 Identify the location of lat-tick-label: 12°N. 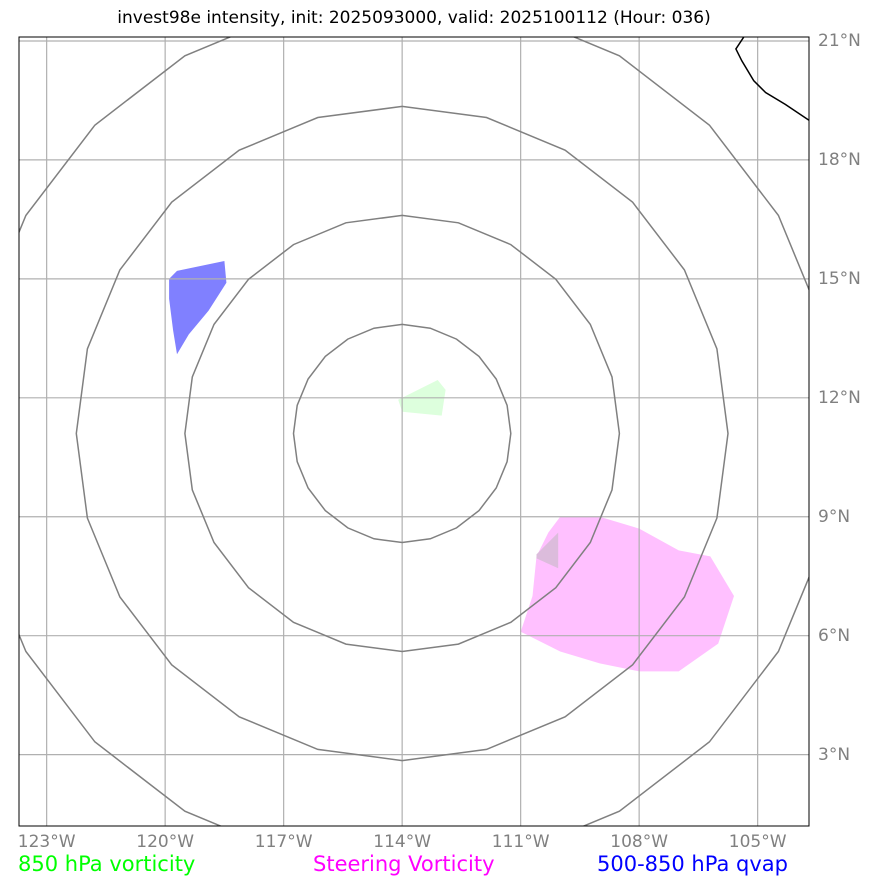
(839, 397).